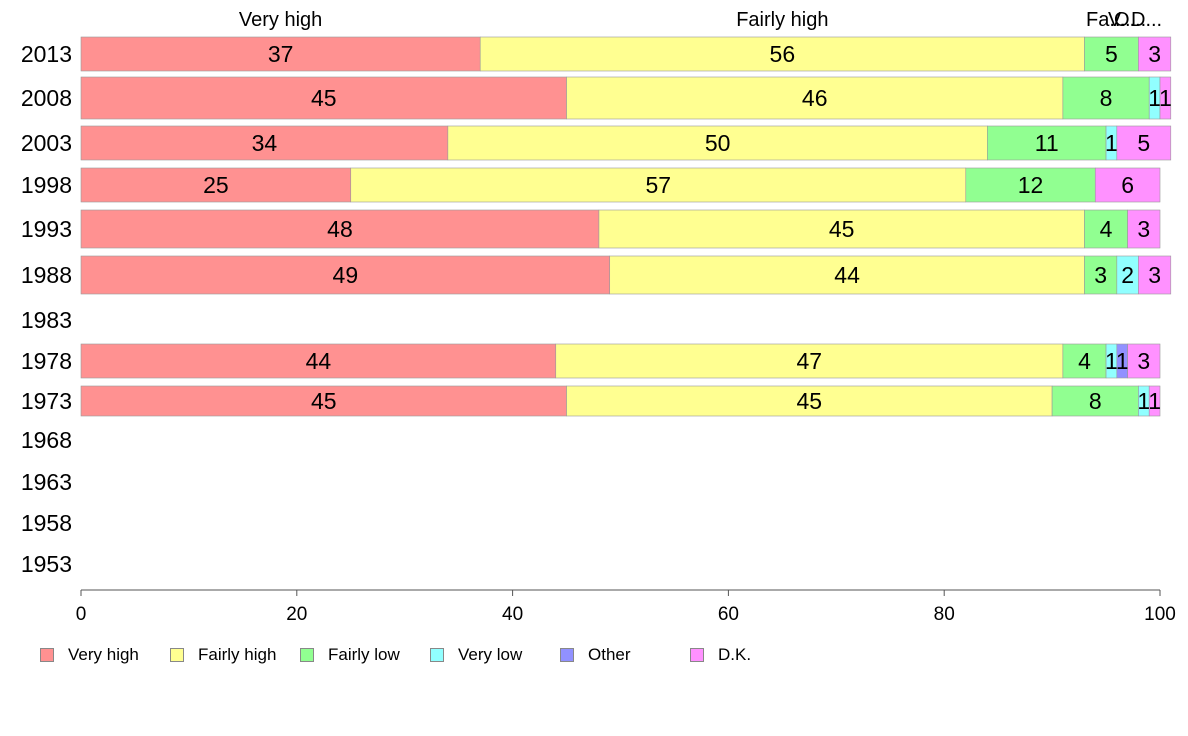 The height and width of the screenshot is (736, 1188). I want to click on y-tick-label: 1998, so click(46, 185).